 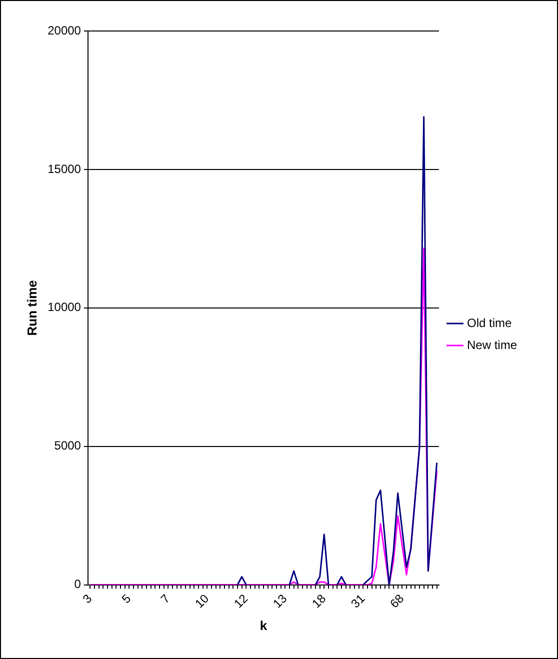 I want to click on legend-label: Old time, so click(x=489, y=323).